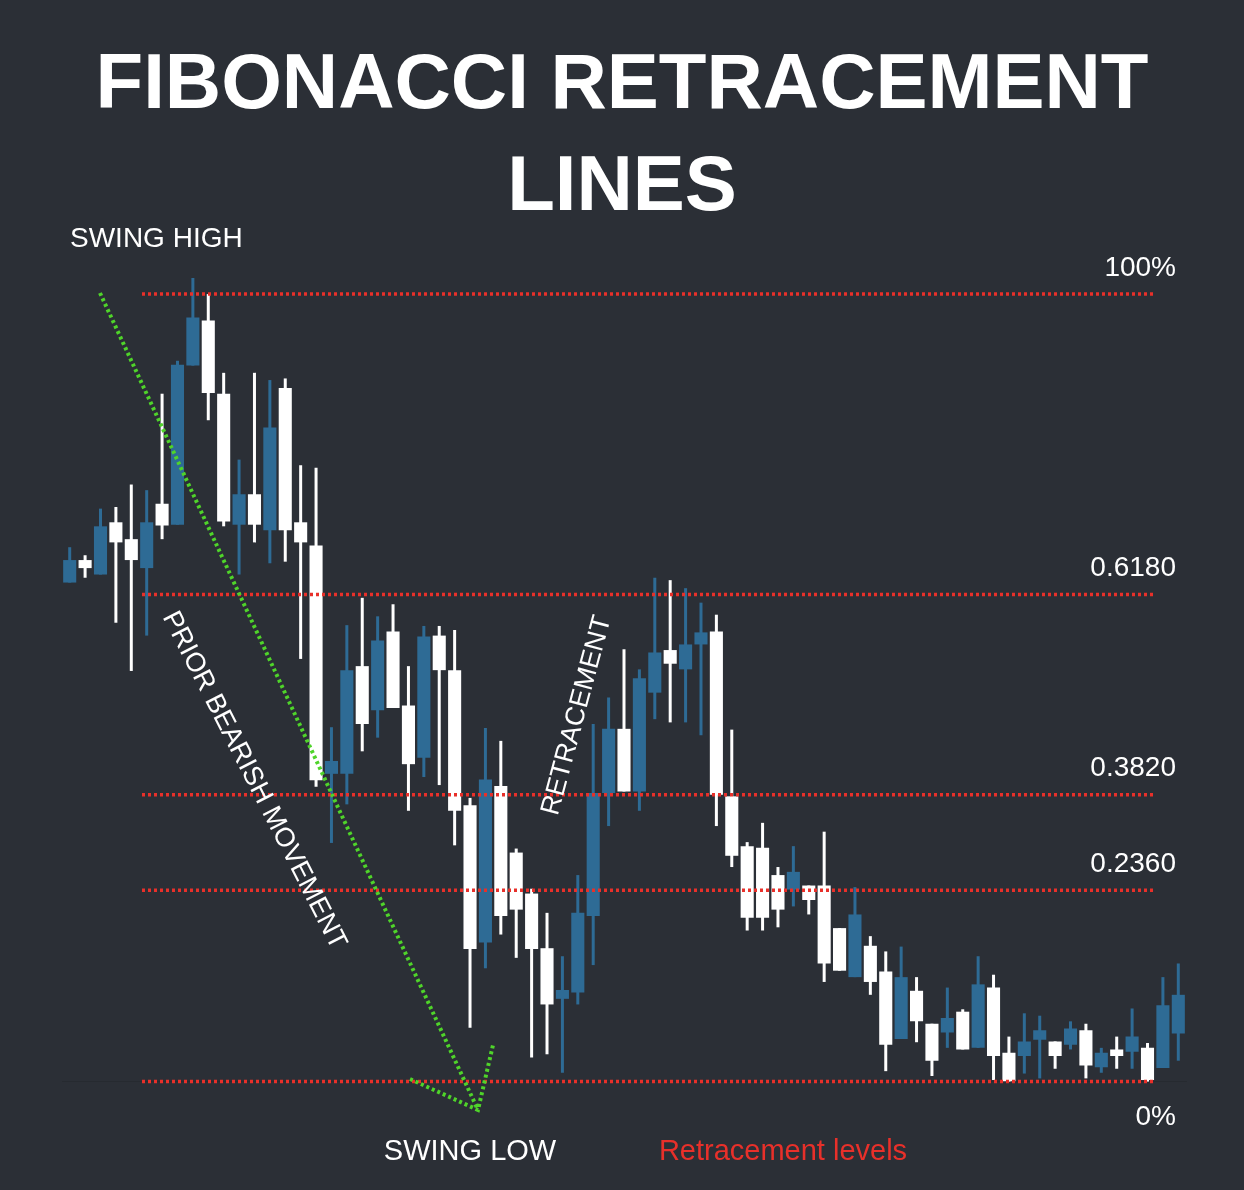 Image resolution: width=1244 pixels, height=1190 pixels. Describe the element at coordinates (1133, 767) in the screenshot. I see `annotation: 0.3820` at that location.